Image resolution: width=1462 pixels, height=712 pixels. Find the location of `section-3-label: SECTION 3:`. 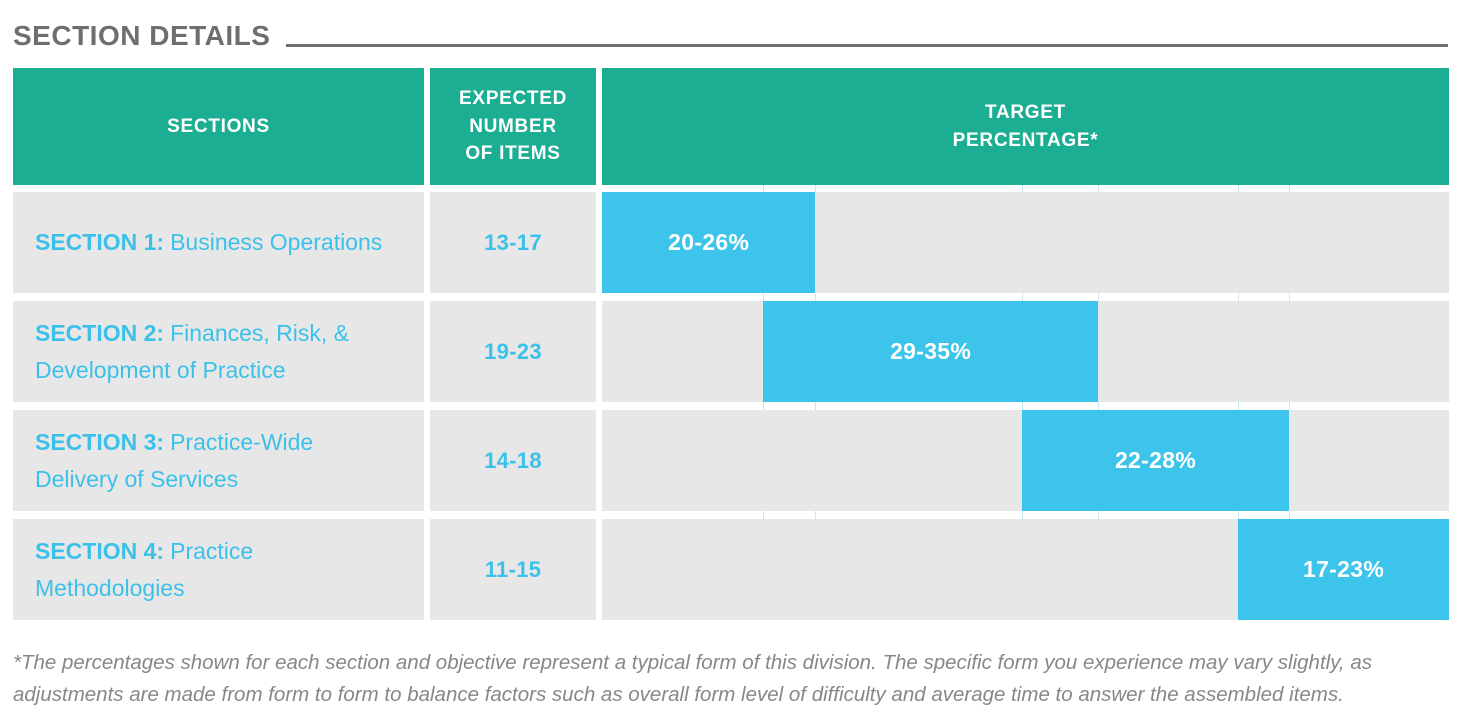

section-3-label: SECTION 3: is located at coordinates (100, 442).